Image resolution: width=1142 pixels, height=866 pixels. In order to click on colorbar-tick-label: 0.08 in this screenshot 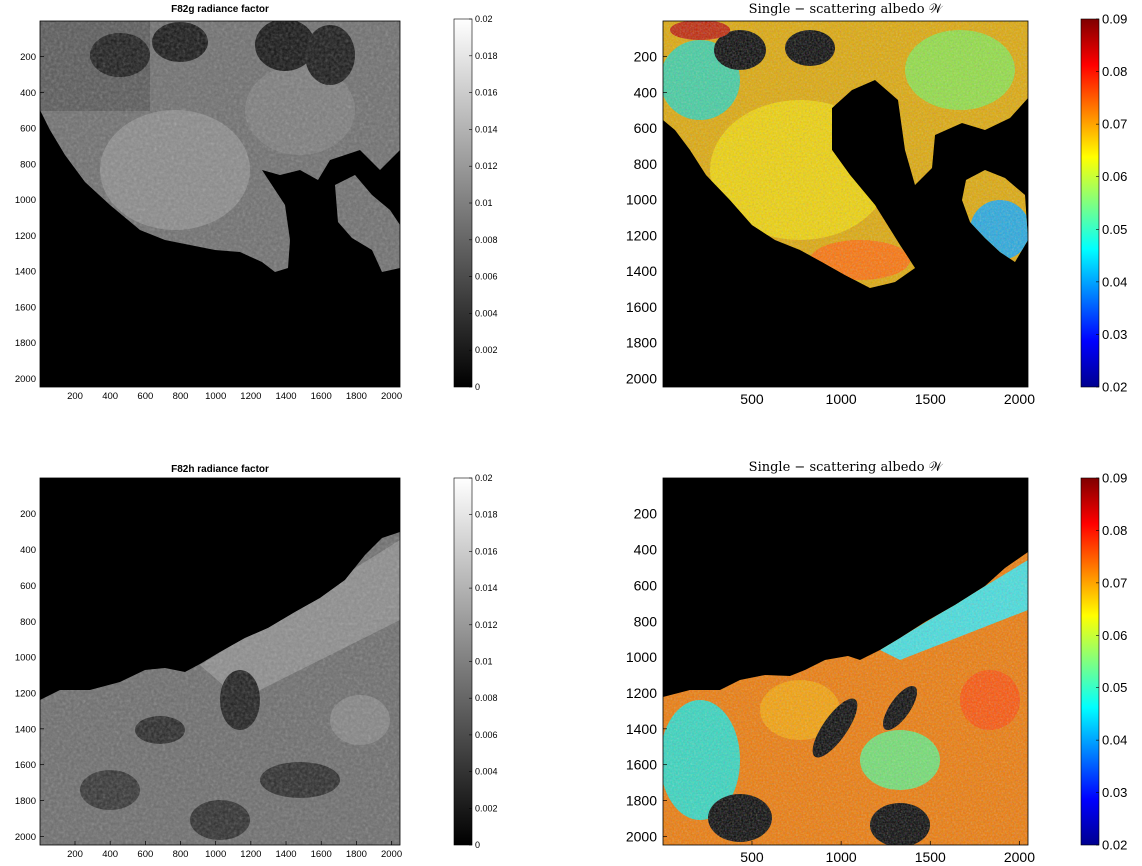, I will do `click(1114, 71)`.